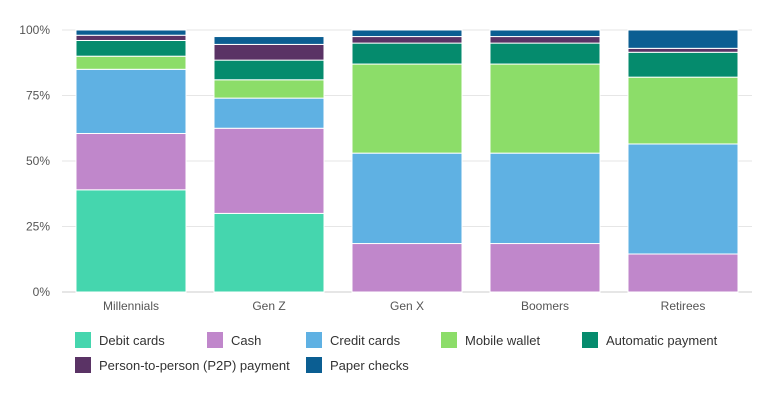 This screenshot has width=770, height=400. I want to click on y-tick-label: 75%, so click(38, 96).